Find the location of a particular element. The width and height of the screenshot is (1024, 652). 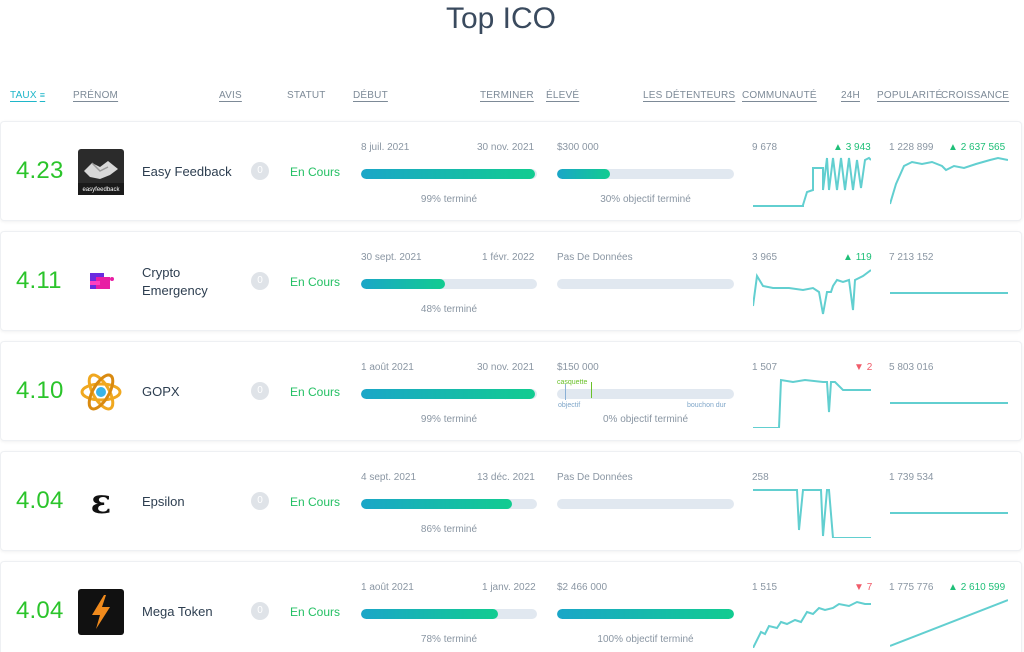

end-date: 1 janv. 2022 is located at coordinates (509, 587).